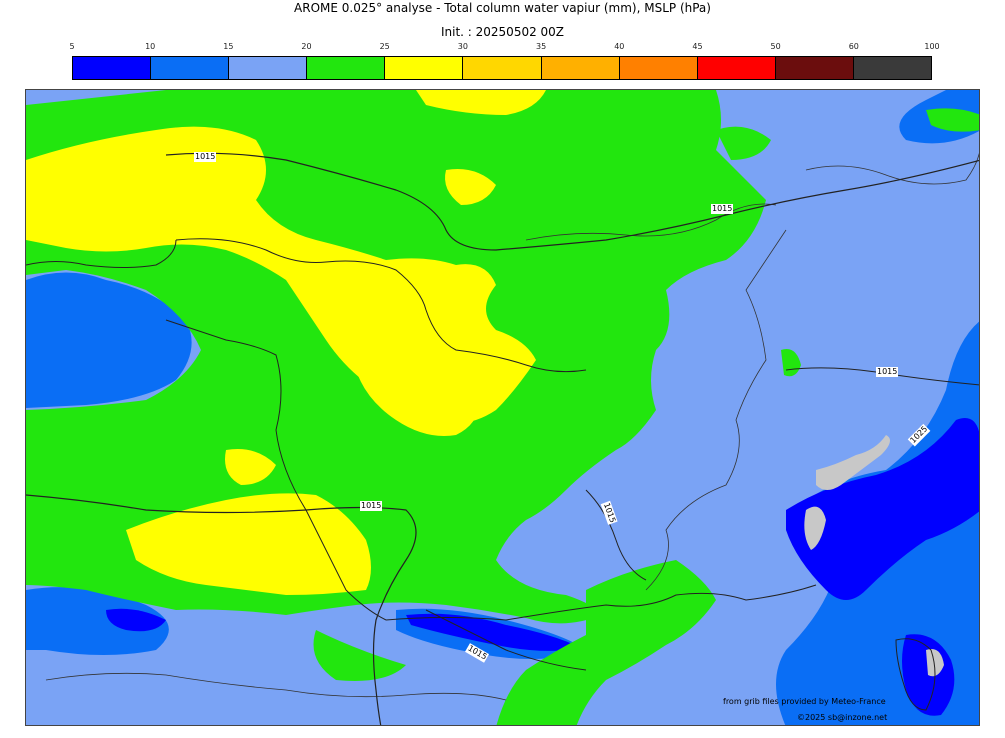 This screenshot has height=738, width=1005. Describe the element at coordinates (248, 544) in the screenshot. I see `region-25-30-southwest` at that location.